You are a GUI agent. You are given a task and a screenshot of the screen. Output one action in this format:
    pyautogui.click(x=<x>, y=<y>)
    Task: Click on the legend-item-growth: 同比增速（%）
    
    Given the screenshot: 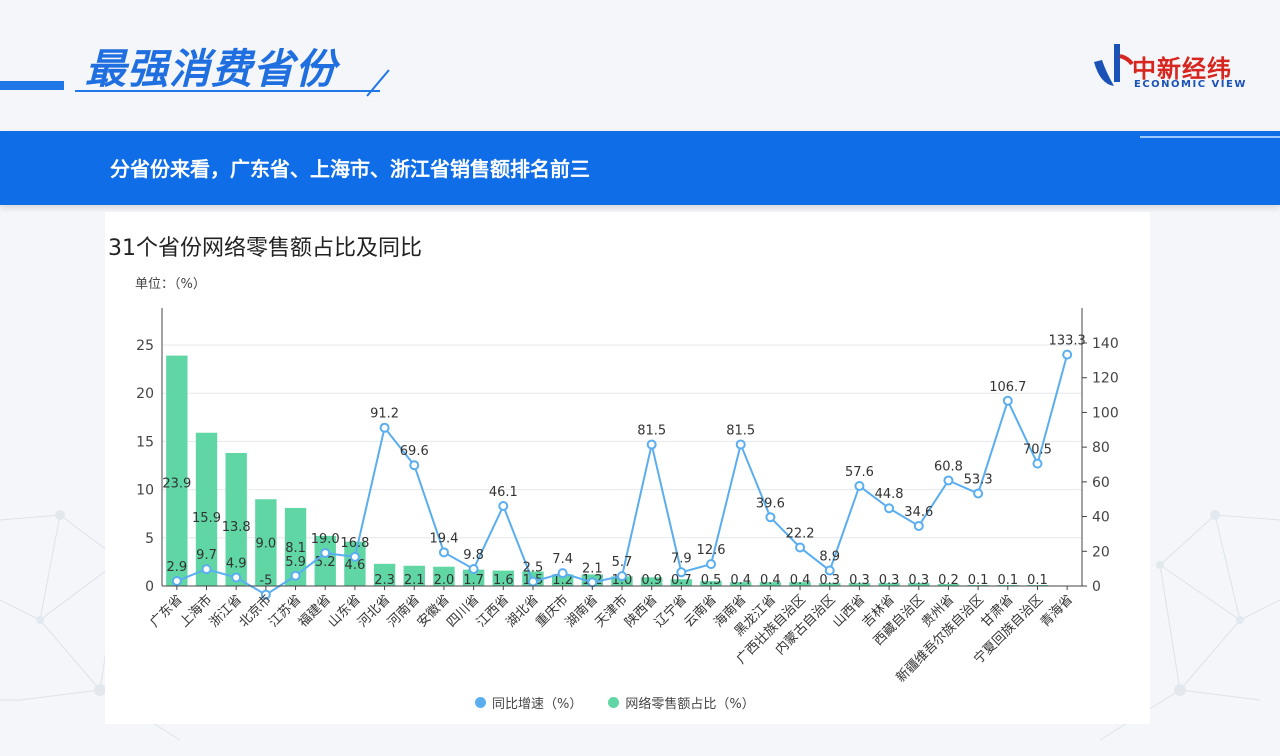 What is the action you would take?
    pyautogui.click(x=528, y=702)
    